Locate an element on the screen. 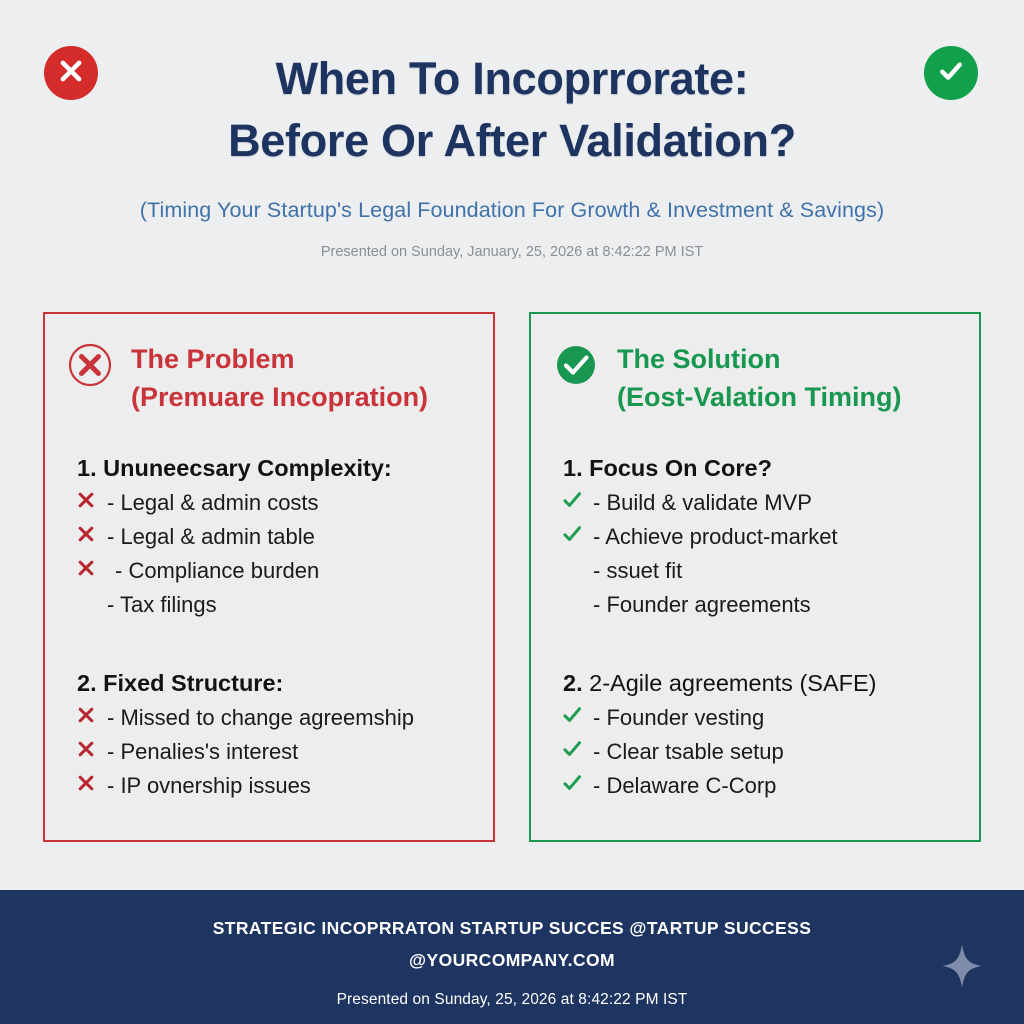  group-title: 1. Focus On Core? is located at coordinates (755, 468).